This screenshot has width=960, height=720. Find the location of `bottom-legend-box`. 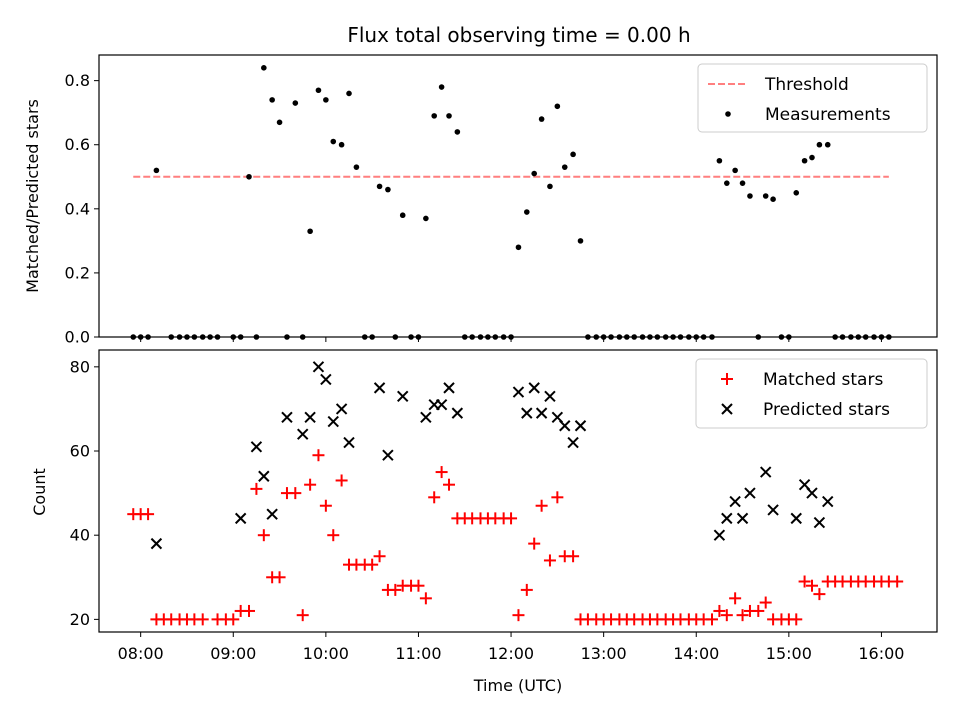

bottom-legend-box is located at coordinates (811, 393).